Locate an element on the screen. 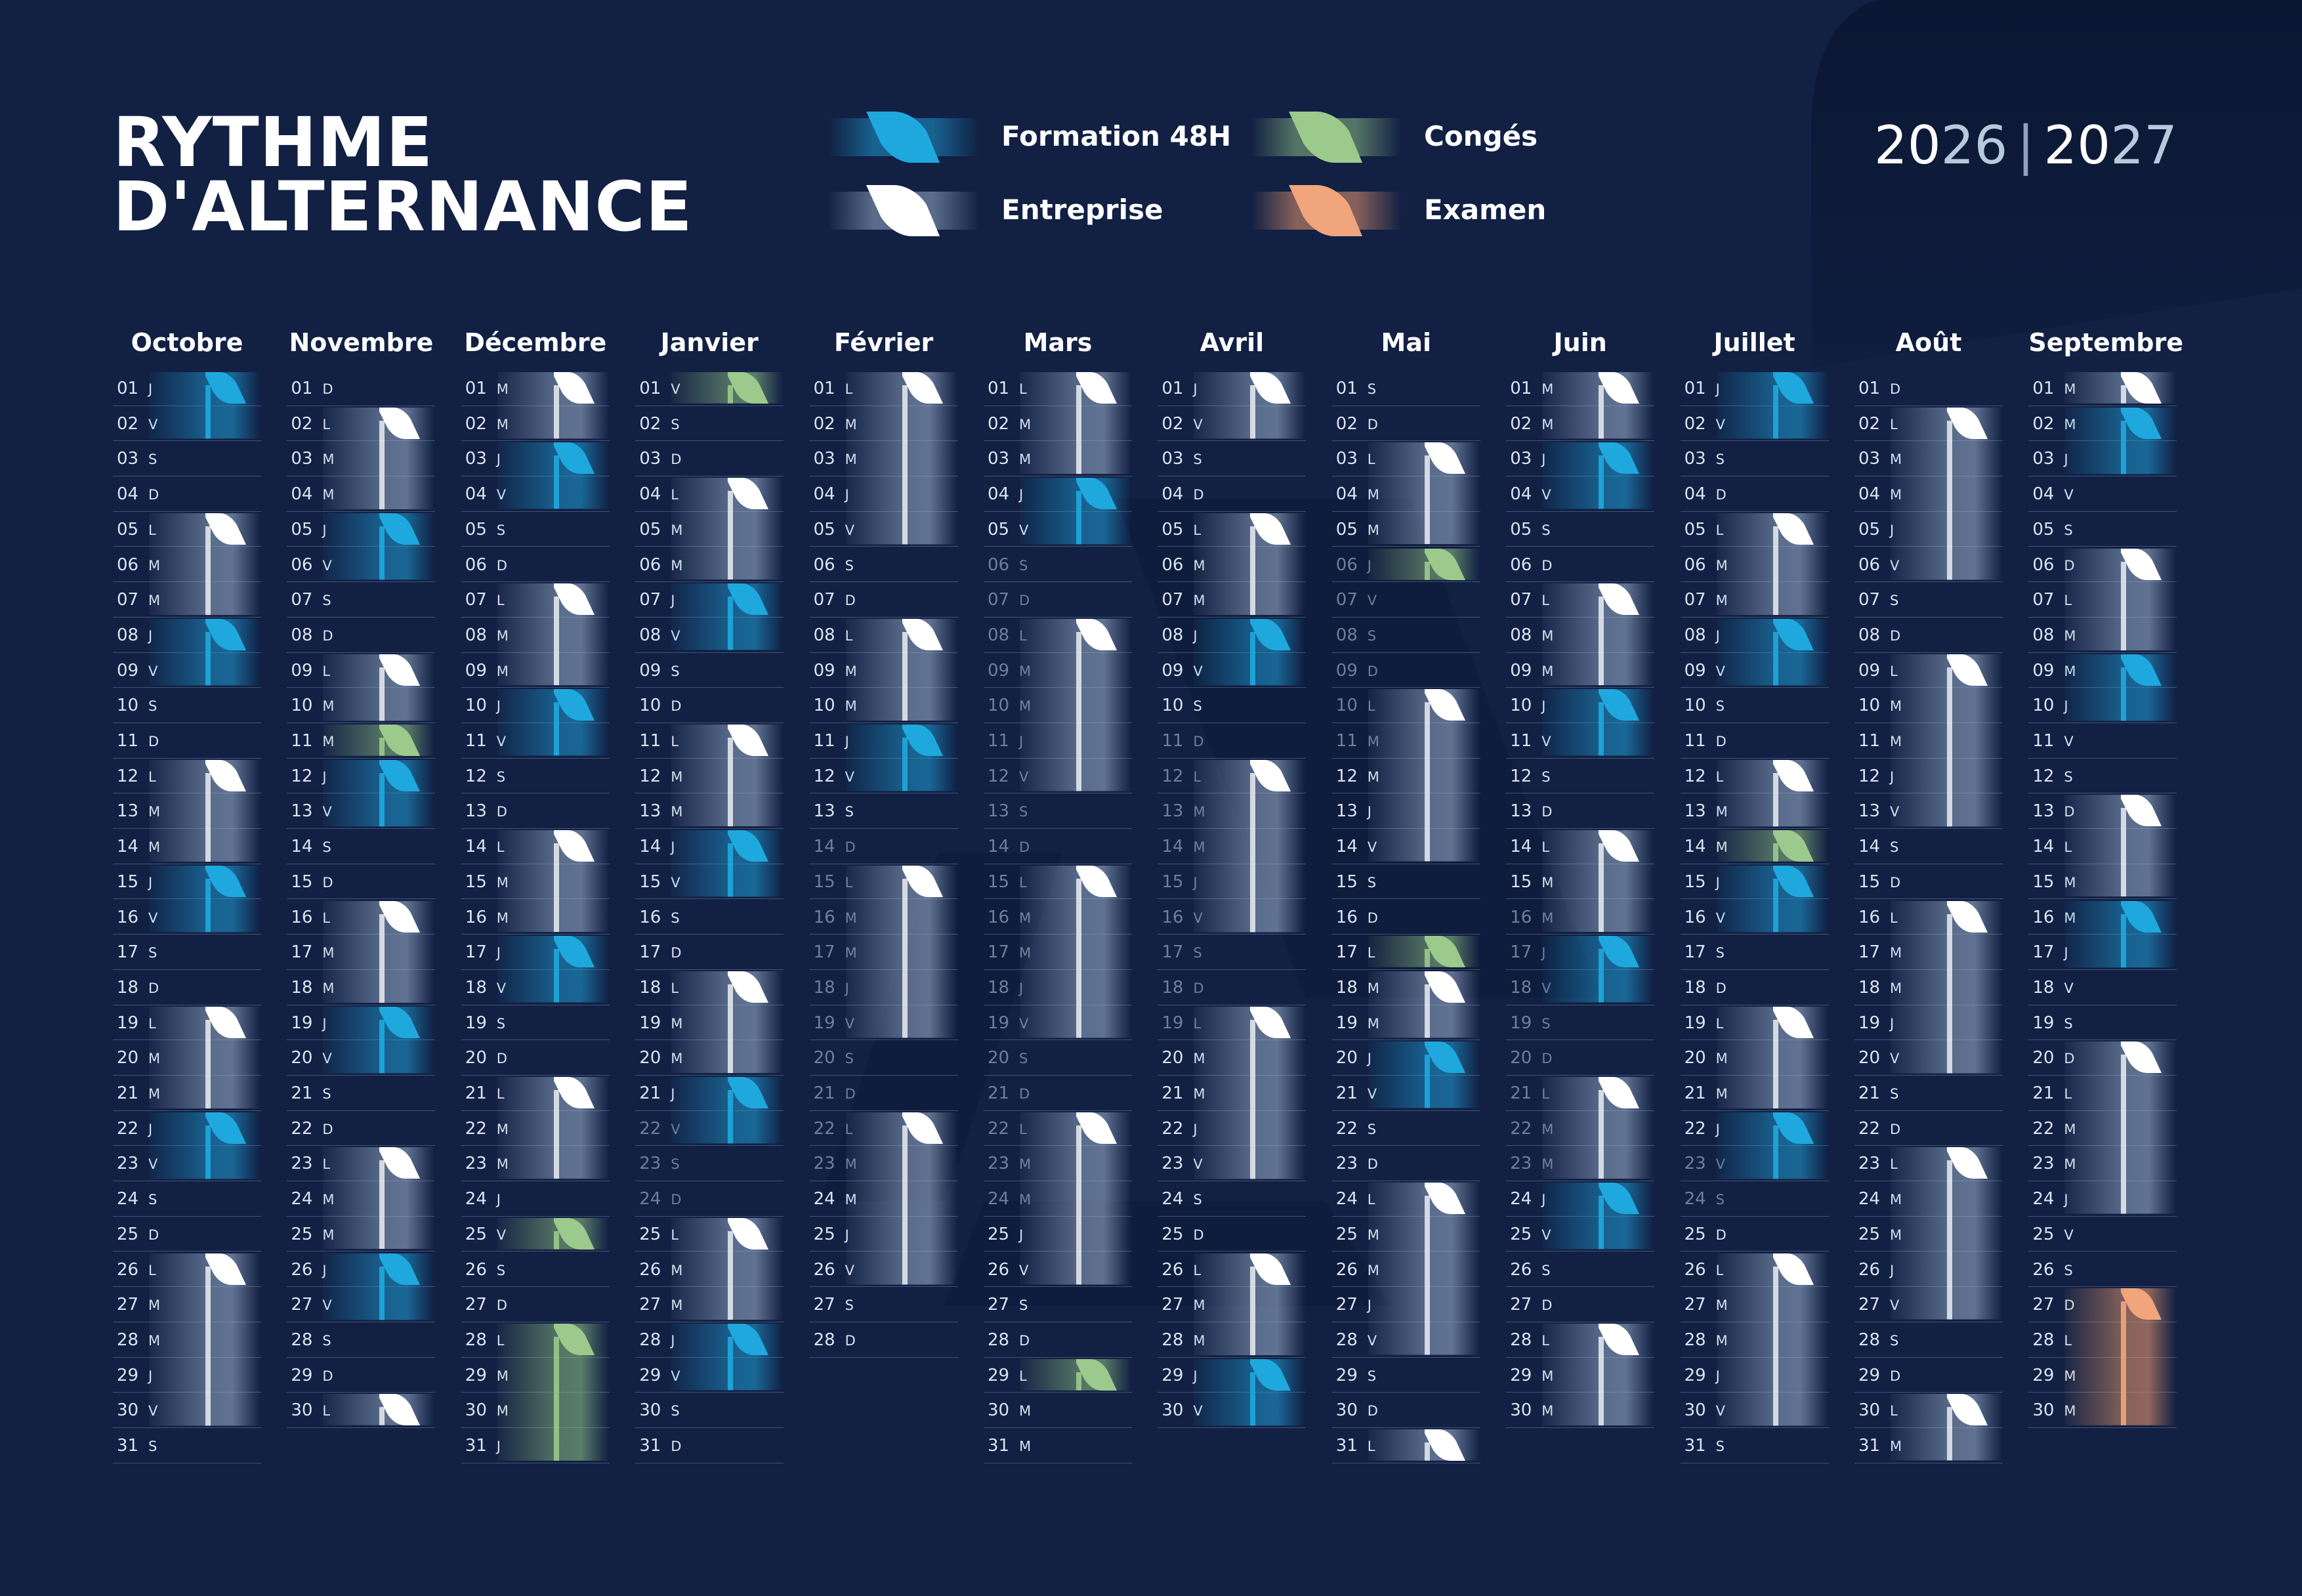 This screenshot has width=2302, height=1596. day-number: 05 is located at coordinates (1172, 529).